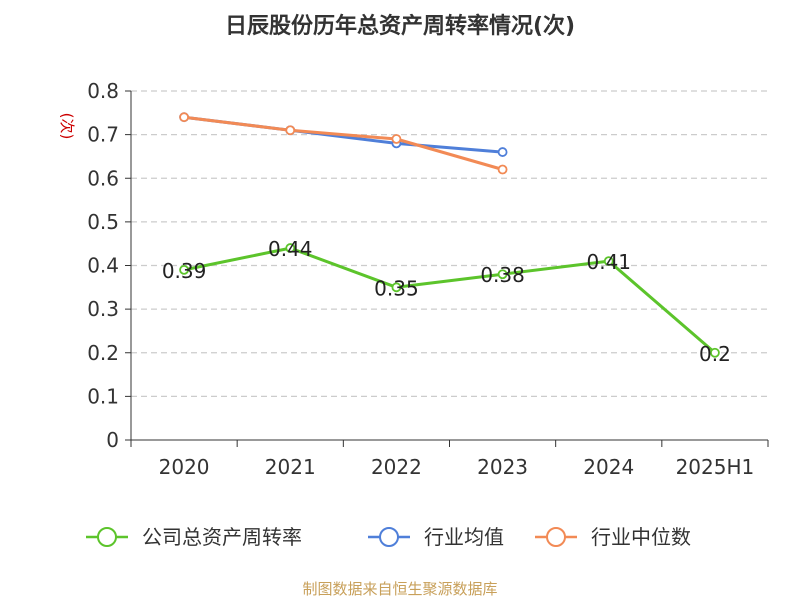  I want to click on x-tick-label: 2024, so click(608, 467).